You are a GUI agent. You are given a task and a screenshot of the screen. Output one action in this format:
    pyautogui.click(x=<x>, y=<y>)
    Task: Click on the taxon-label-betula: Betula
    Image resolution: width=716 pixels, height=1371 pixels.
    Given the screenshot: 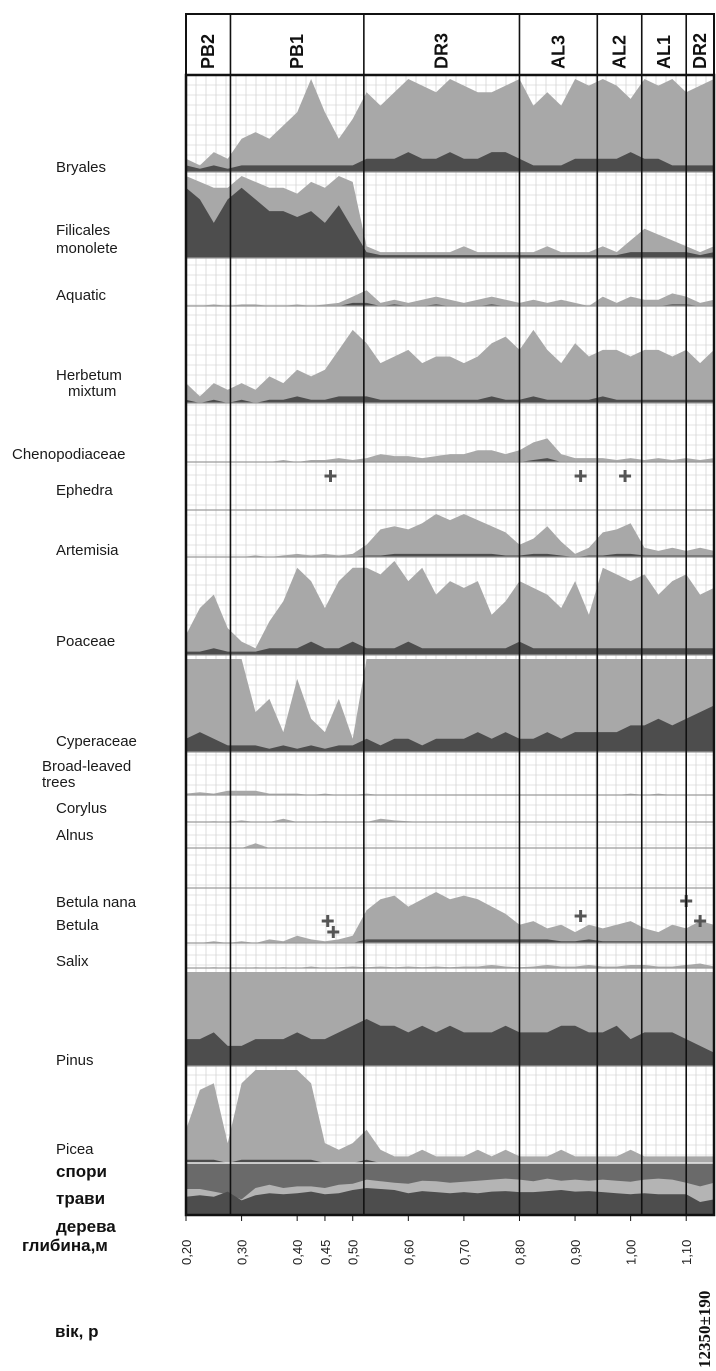 What is the action you would take?
    pyautogui.click(x=77, y=925)
    